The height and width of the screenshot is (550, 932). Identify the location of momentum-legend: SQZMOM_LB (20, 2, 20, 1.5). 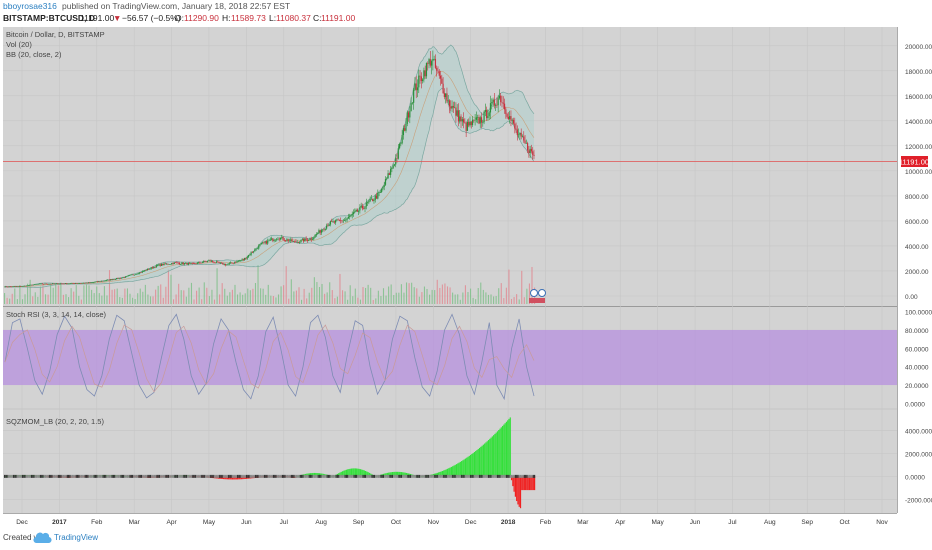
(55, 421).